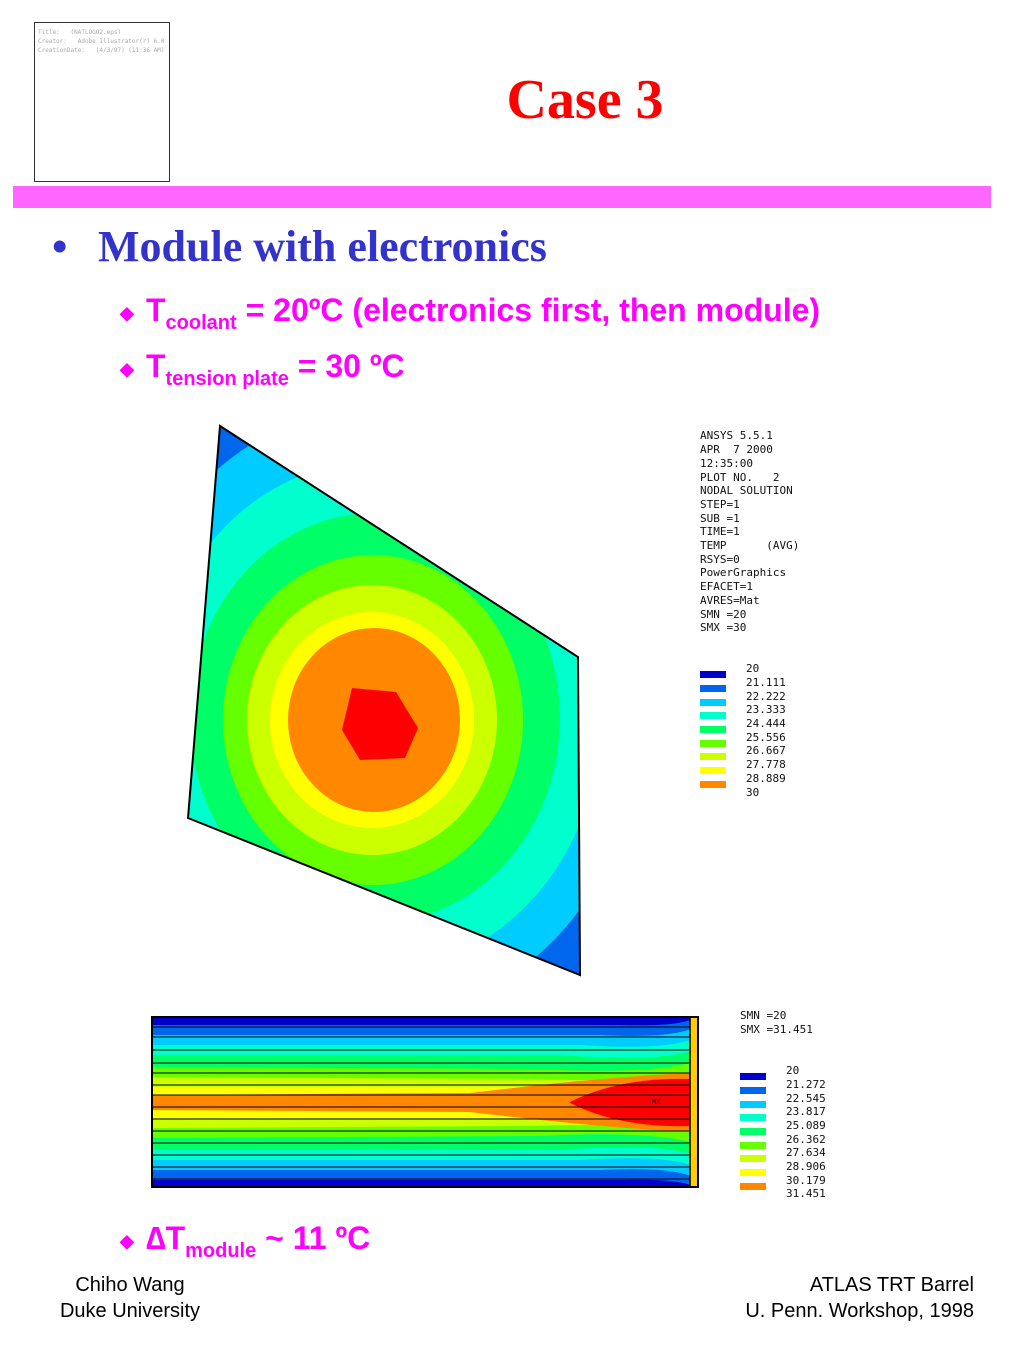 The height and width of the screenshot is (1365, 1024). Describe the element at coordinates (720, 559) in the screenshot. I see `plot1-header-line: RSYS=0` at that location.